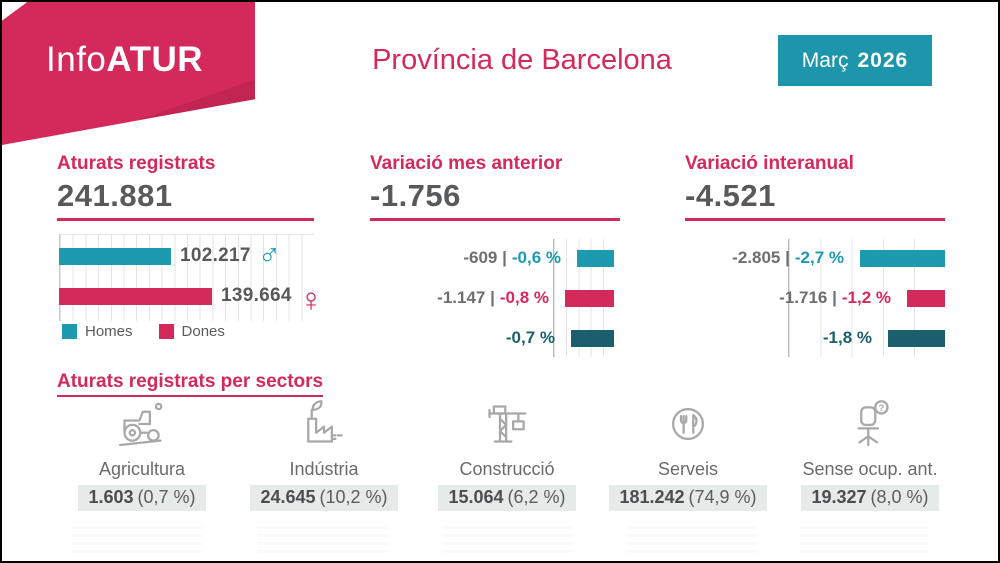  I want to click on sector-industria: Indústria 24.645 (10,2 %), so click(324, 452).